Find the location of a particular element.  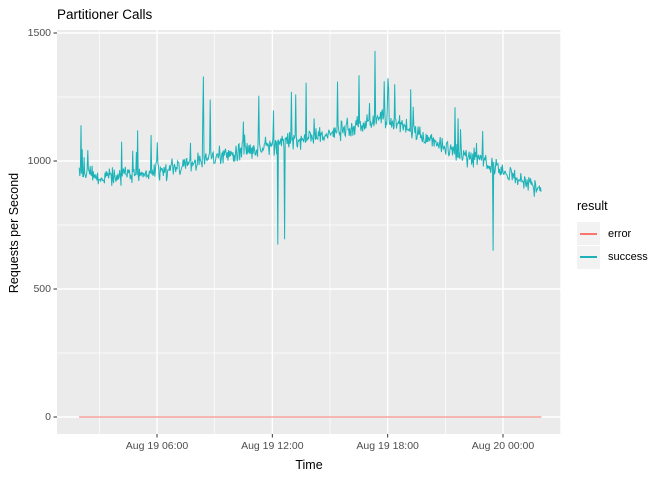

x-tick-label: Aug 20 00:00 is located at coordinates (503, 446).